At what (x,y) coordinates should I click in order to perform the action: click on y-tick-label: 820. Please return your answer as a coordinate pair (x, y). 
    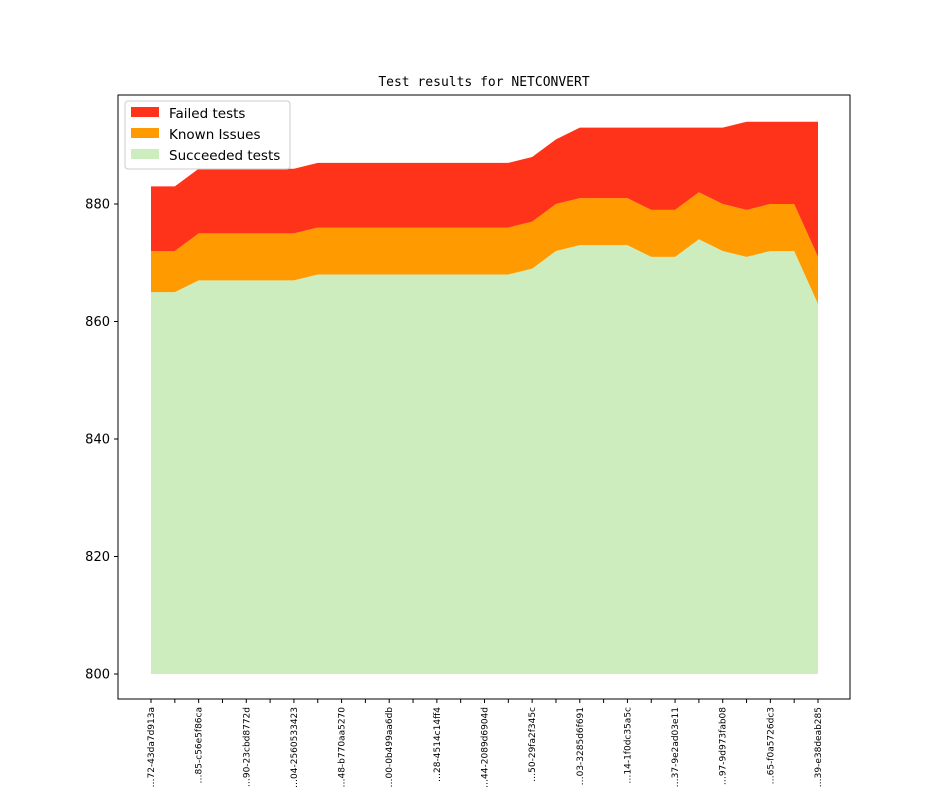
    Looking at the image, I should click on (97, 557).